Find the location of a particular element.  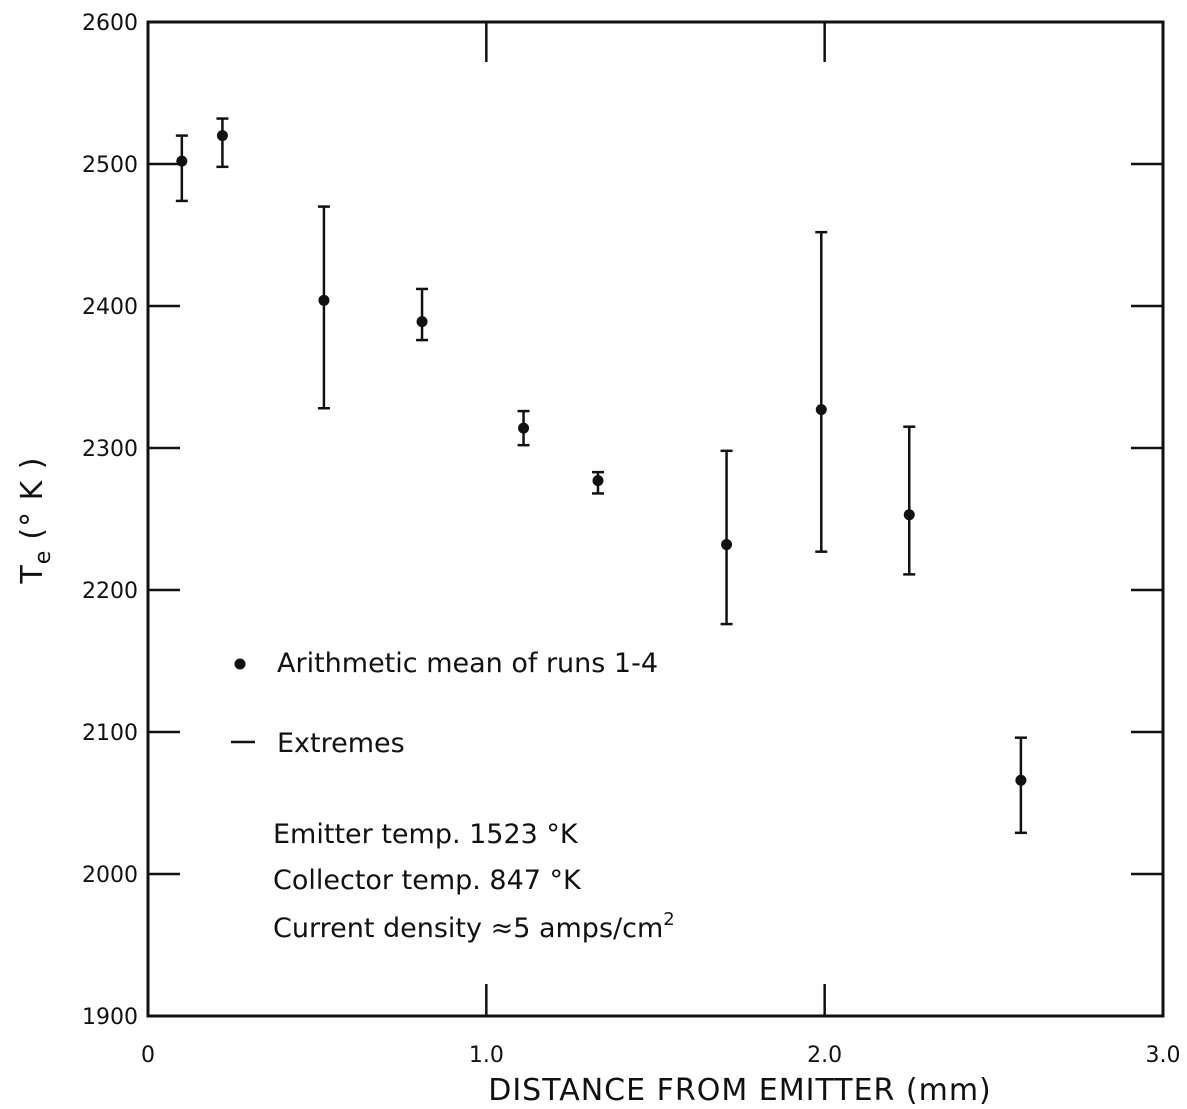

x-tick-label: 3.0 is located at coordinates (1163, 1055).